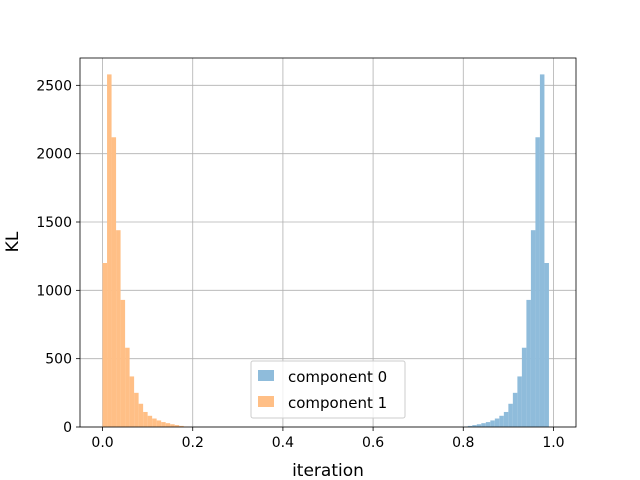 The height and width of the screenshot is (480, 640). What do you see at coordinates (58, 360) in the screenshot?
I see `y-tick-label: 500` at bounding box center [58, 360].